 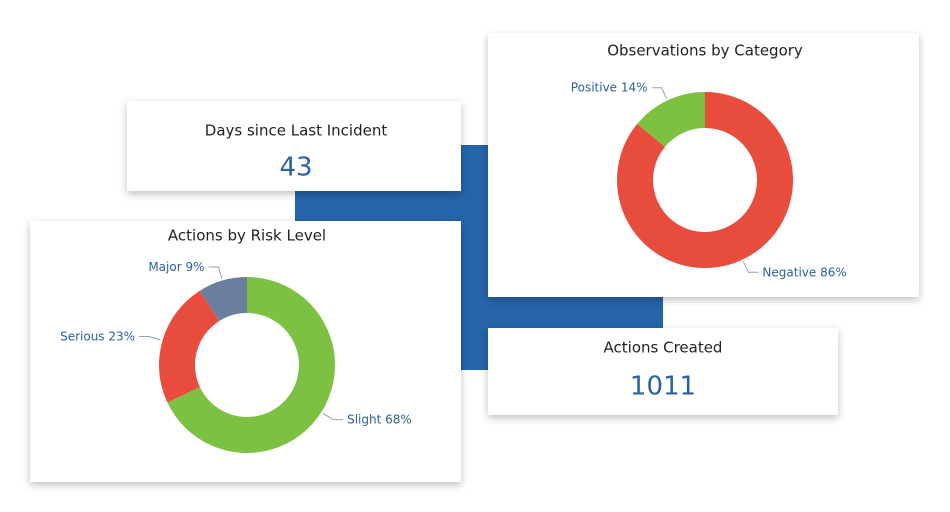 I want to click on label-value: 9%, so click(x=194, y=267).